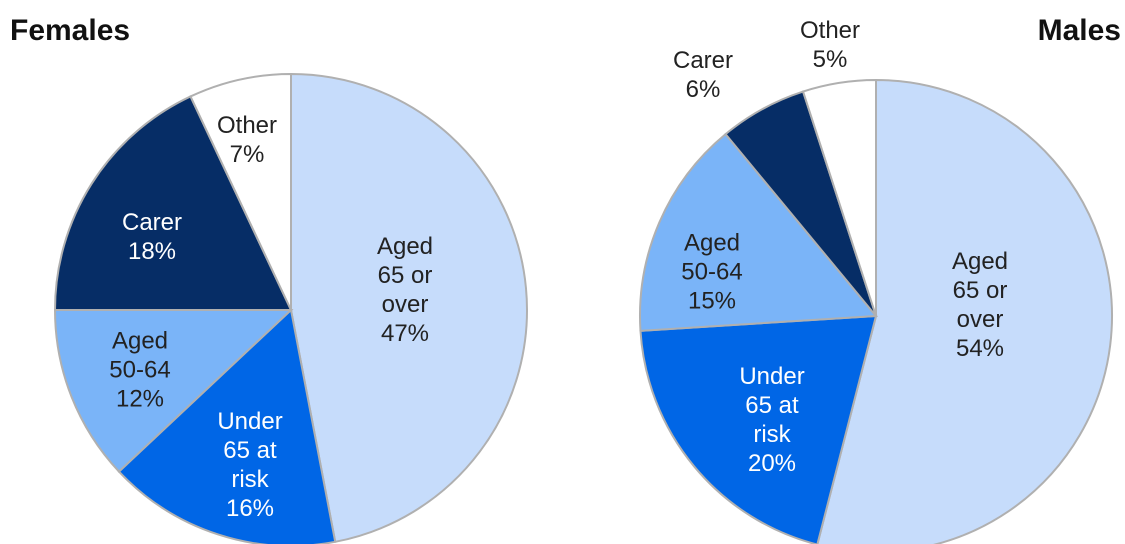  What do you see at coordinates (247, 154) in the screenshot?
I see `value-label: 7%` at bounding box center [247, 154].